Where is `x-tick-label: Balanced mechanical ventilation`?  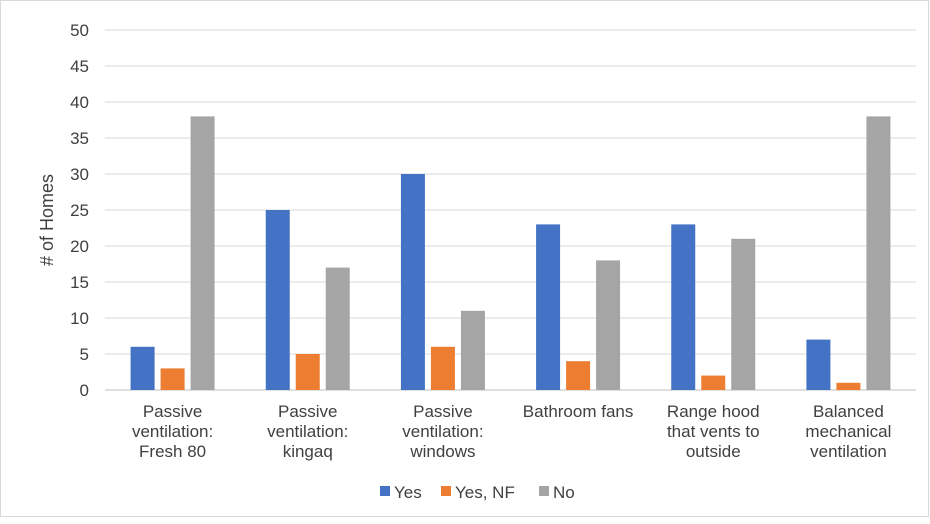
x-tick-label: Balanced mechanical ventilation is located at coordinates (848, 431).